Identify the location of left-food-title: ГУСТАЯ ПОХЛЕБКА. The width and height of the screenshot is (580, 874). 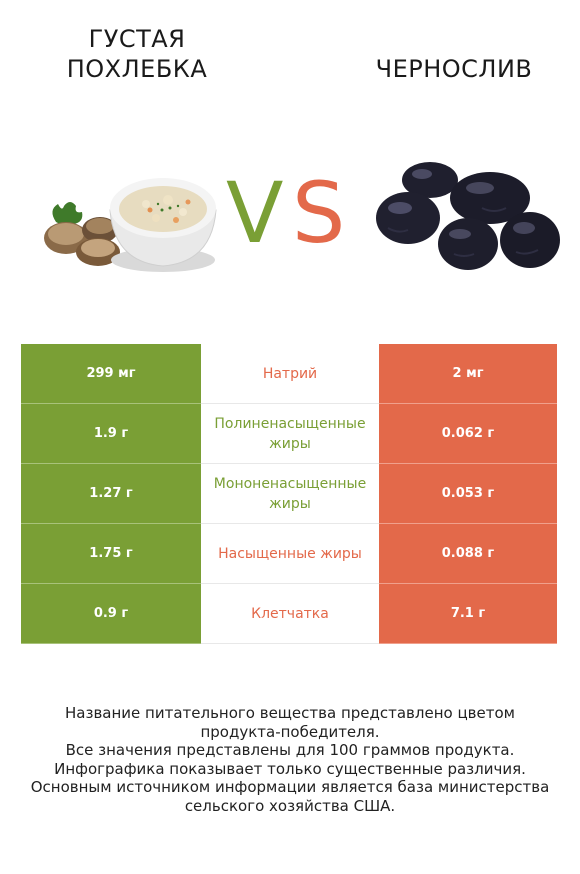
(137, 54).